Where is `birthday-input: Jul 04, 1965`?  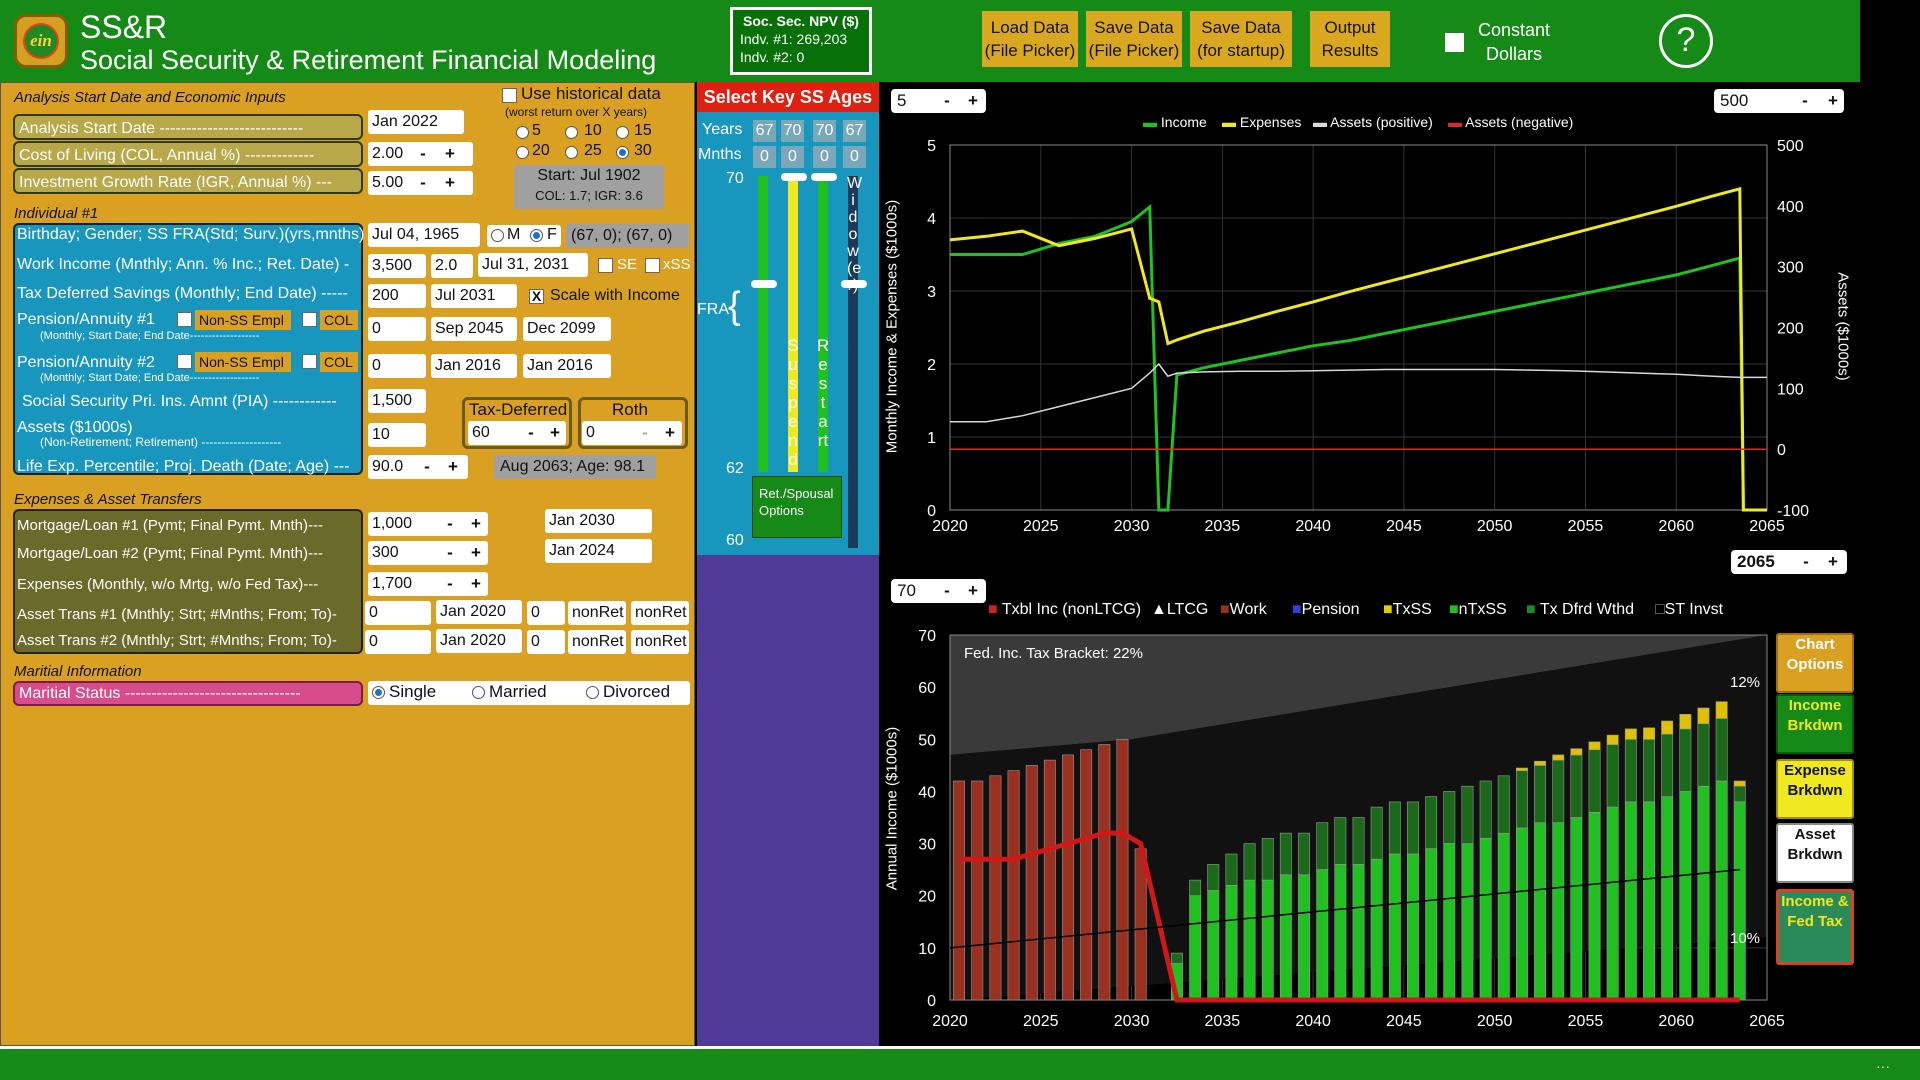 birthday-input: Jul 04, 1965 is located at coordinates (424, 235).